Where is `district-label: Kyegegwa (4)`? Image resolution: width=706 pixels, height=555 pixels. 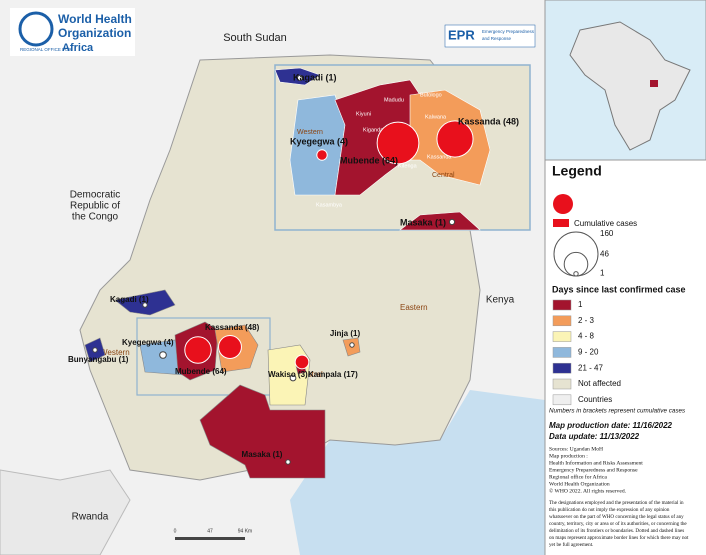 district-label: Kyegegwa (4) is located at coordinates (148, 342).